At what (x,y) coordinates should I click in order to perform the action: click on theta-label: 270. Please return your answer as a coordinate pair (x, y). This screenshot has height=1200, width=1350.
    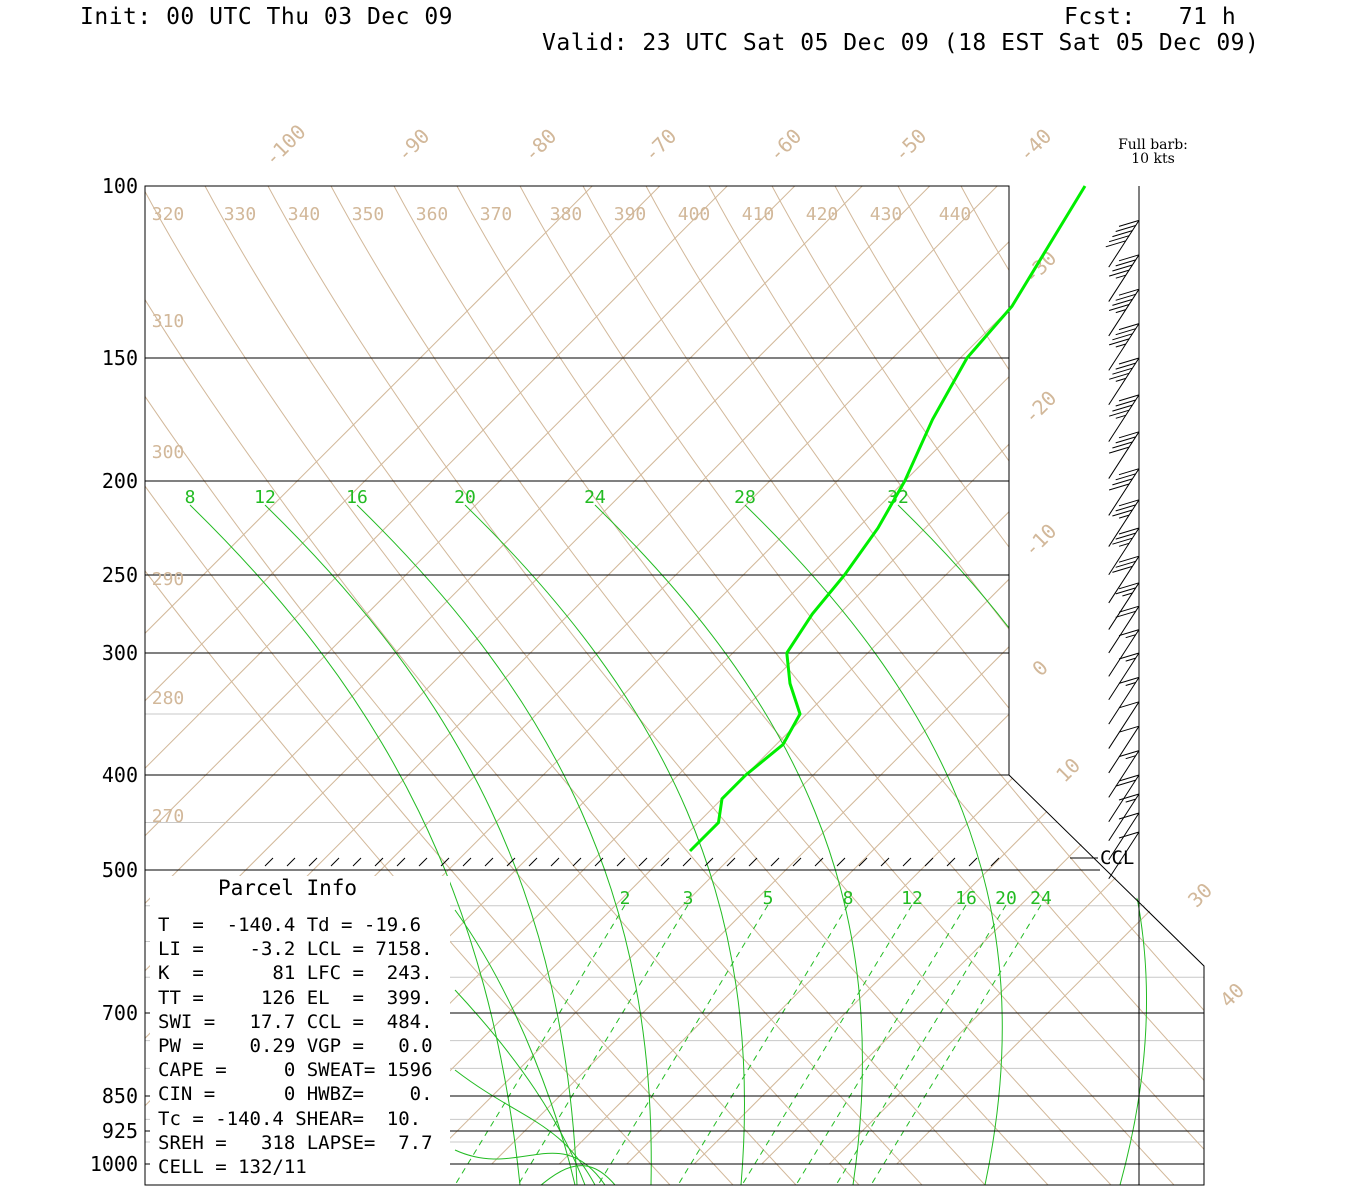
    Looking at the image, I should click on (168, 816).